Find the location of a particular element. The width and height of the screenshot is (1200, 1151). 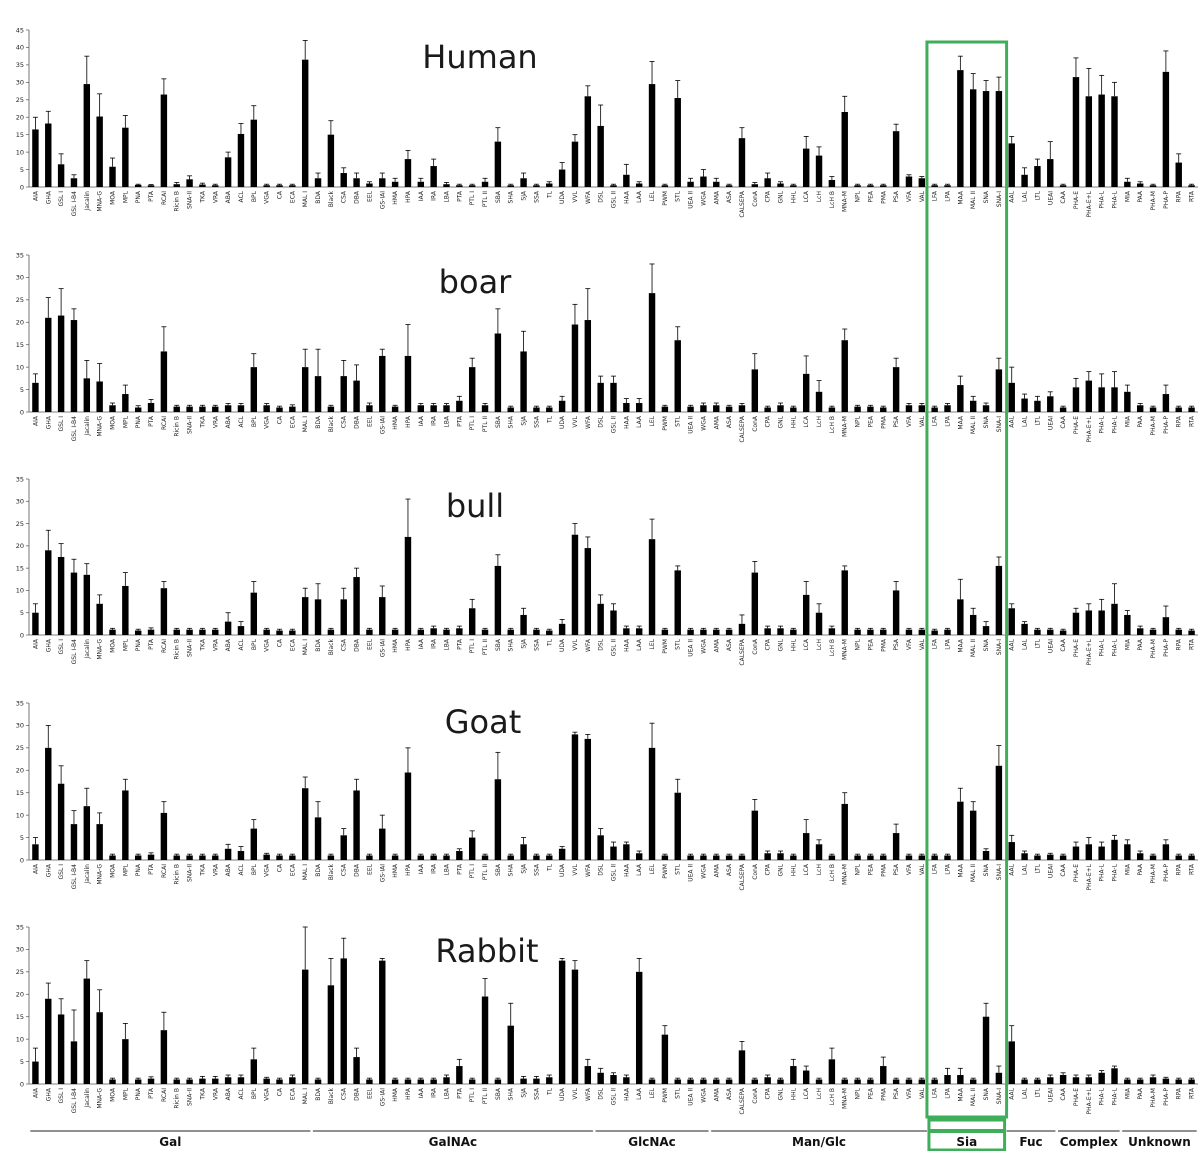

x-tick-label: MNA-G is located at coordinates (100, 426).